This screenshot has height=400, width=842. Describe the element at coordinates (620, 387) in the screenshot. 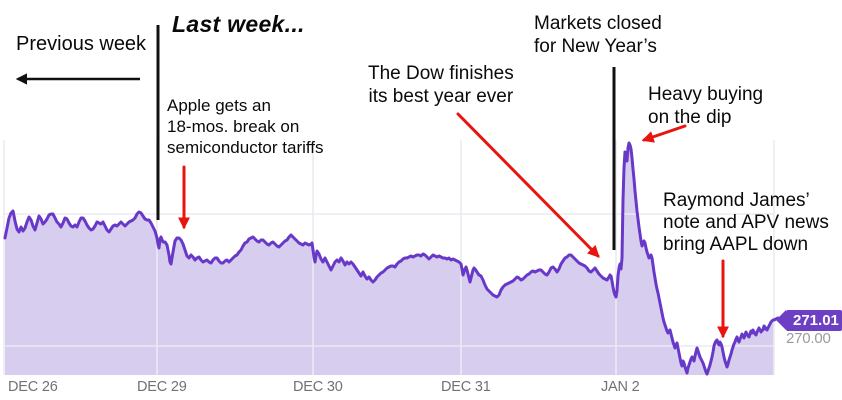

I see `x-axis-label-jan2: JAN 2` at that location.